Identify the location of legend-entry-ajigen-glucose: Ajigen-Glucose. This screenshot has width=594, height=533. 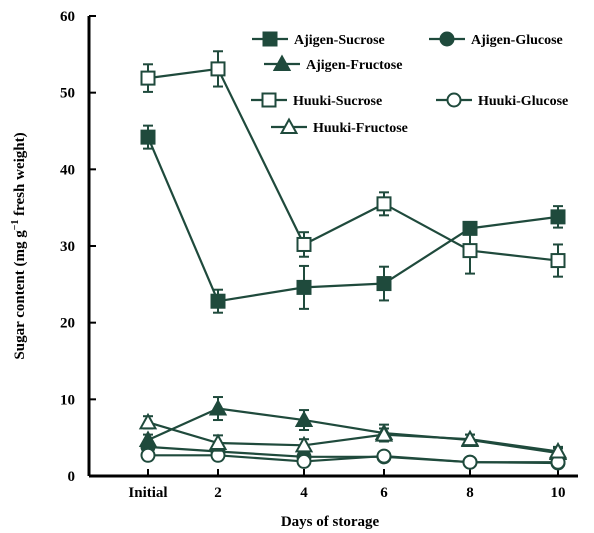
(496, 39).